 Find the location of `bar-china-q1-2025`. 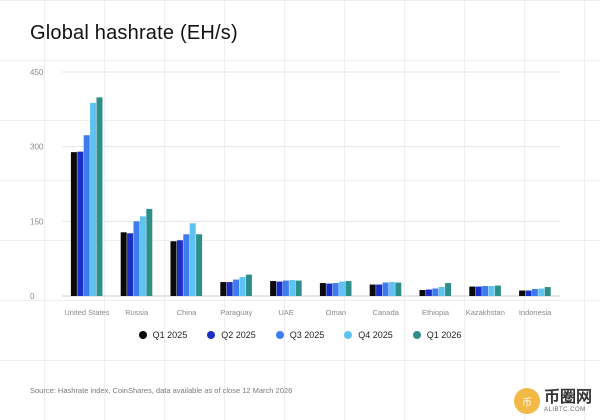

bar-china-q1-2025 is located at coordinates (173, 268).